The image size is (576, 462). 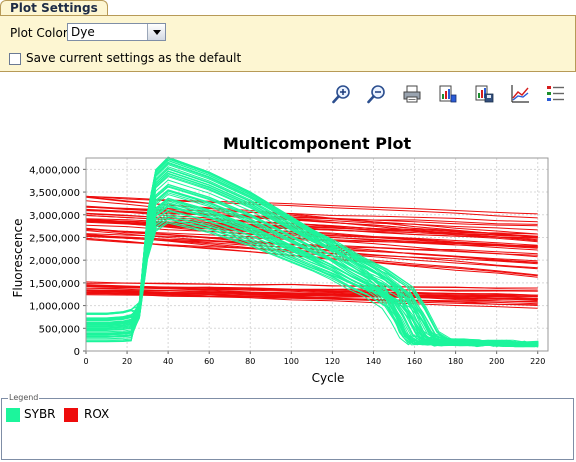 I want to click on x-tick-label: 120, so click(x=332, y=361).